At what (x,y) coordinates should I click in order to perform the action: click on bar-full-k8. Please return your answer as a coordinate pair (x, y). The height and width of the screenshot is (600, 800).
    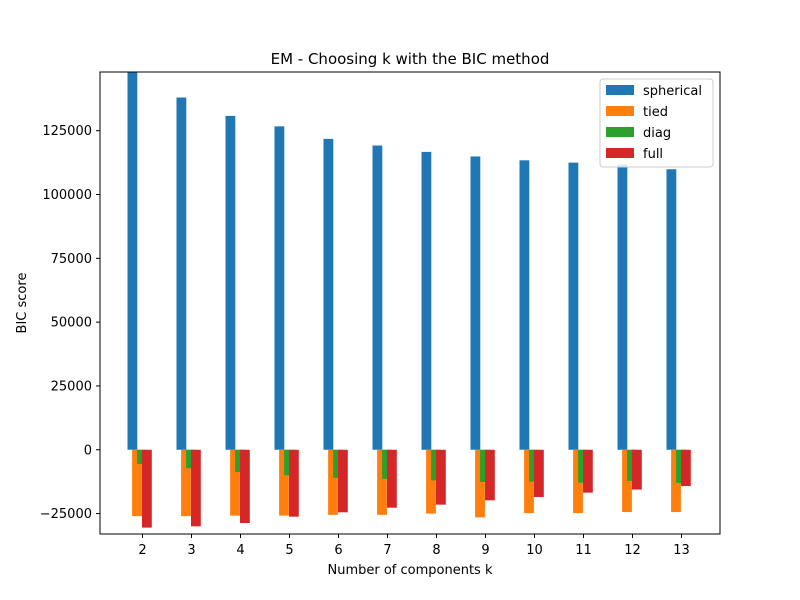
    Looking at the image, I should click on (441, 477).